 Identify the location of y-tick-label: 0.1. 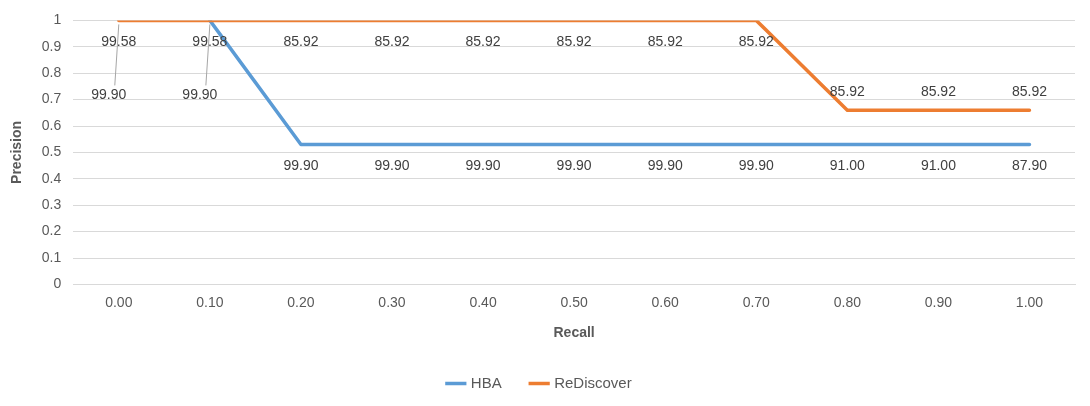
(51, 256).